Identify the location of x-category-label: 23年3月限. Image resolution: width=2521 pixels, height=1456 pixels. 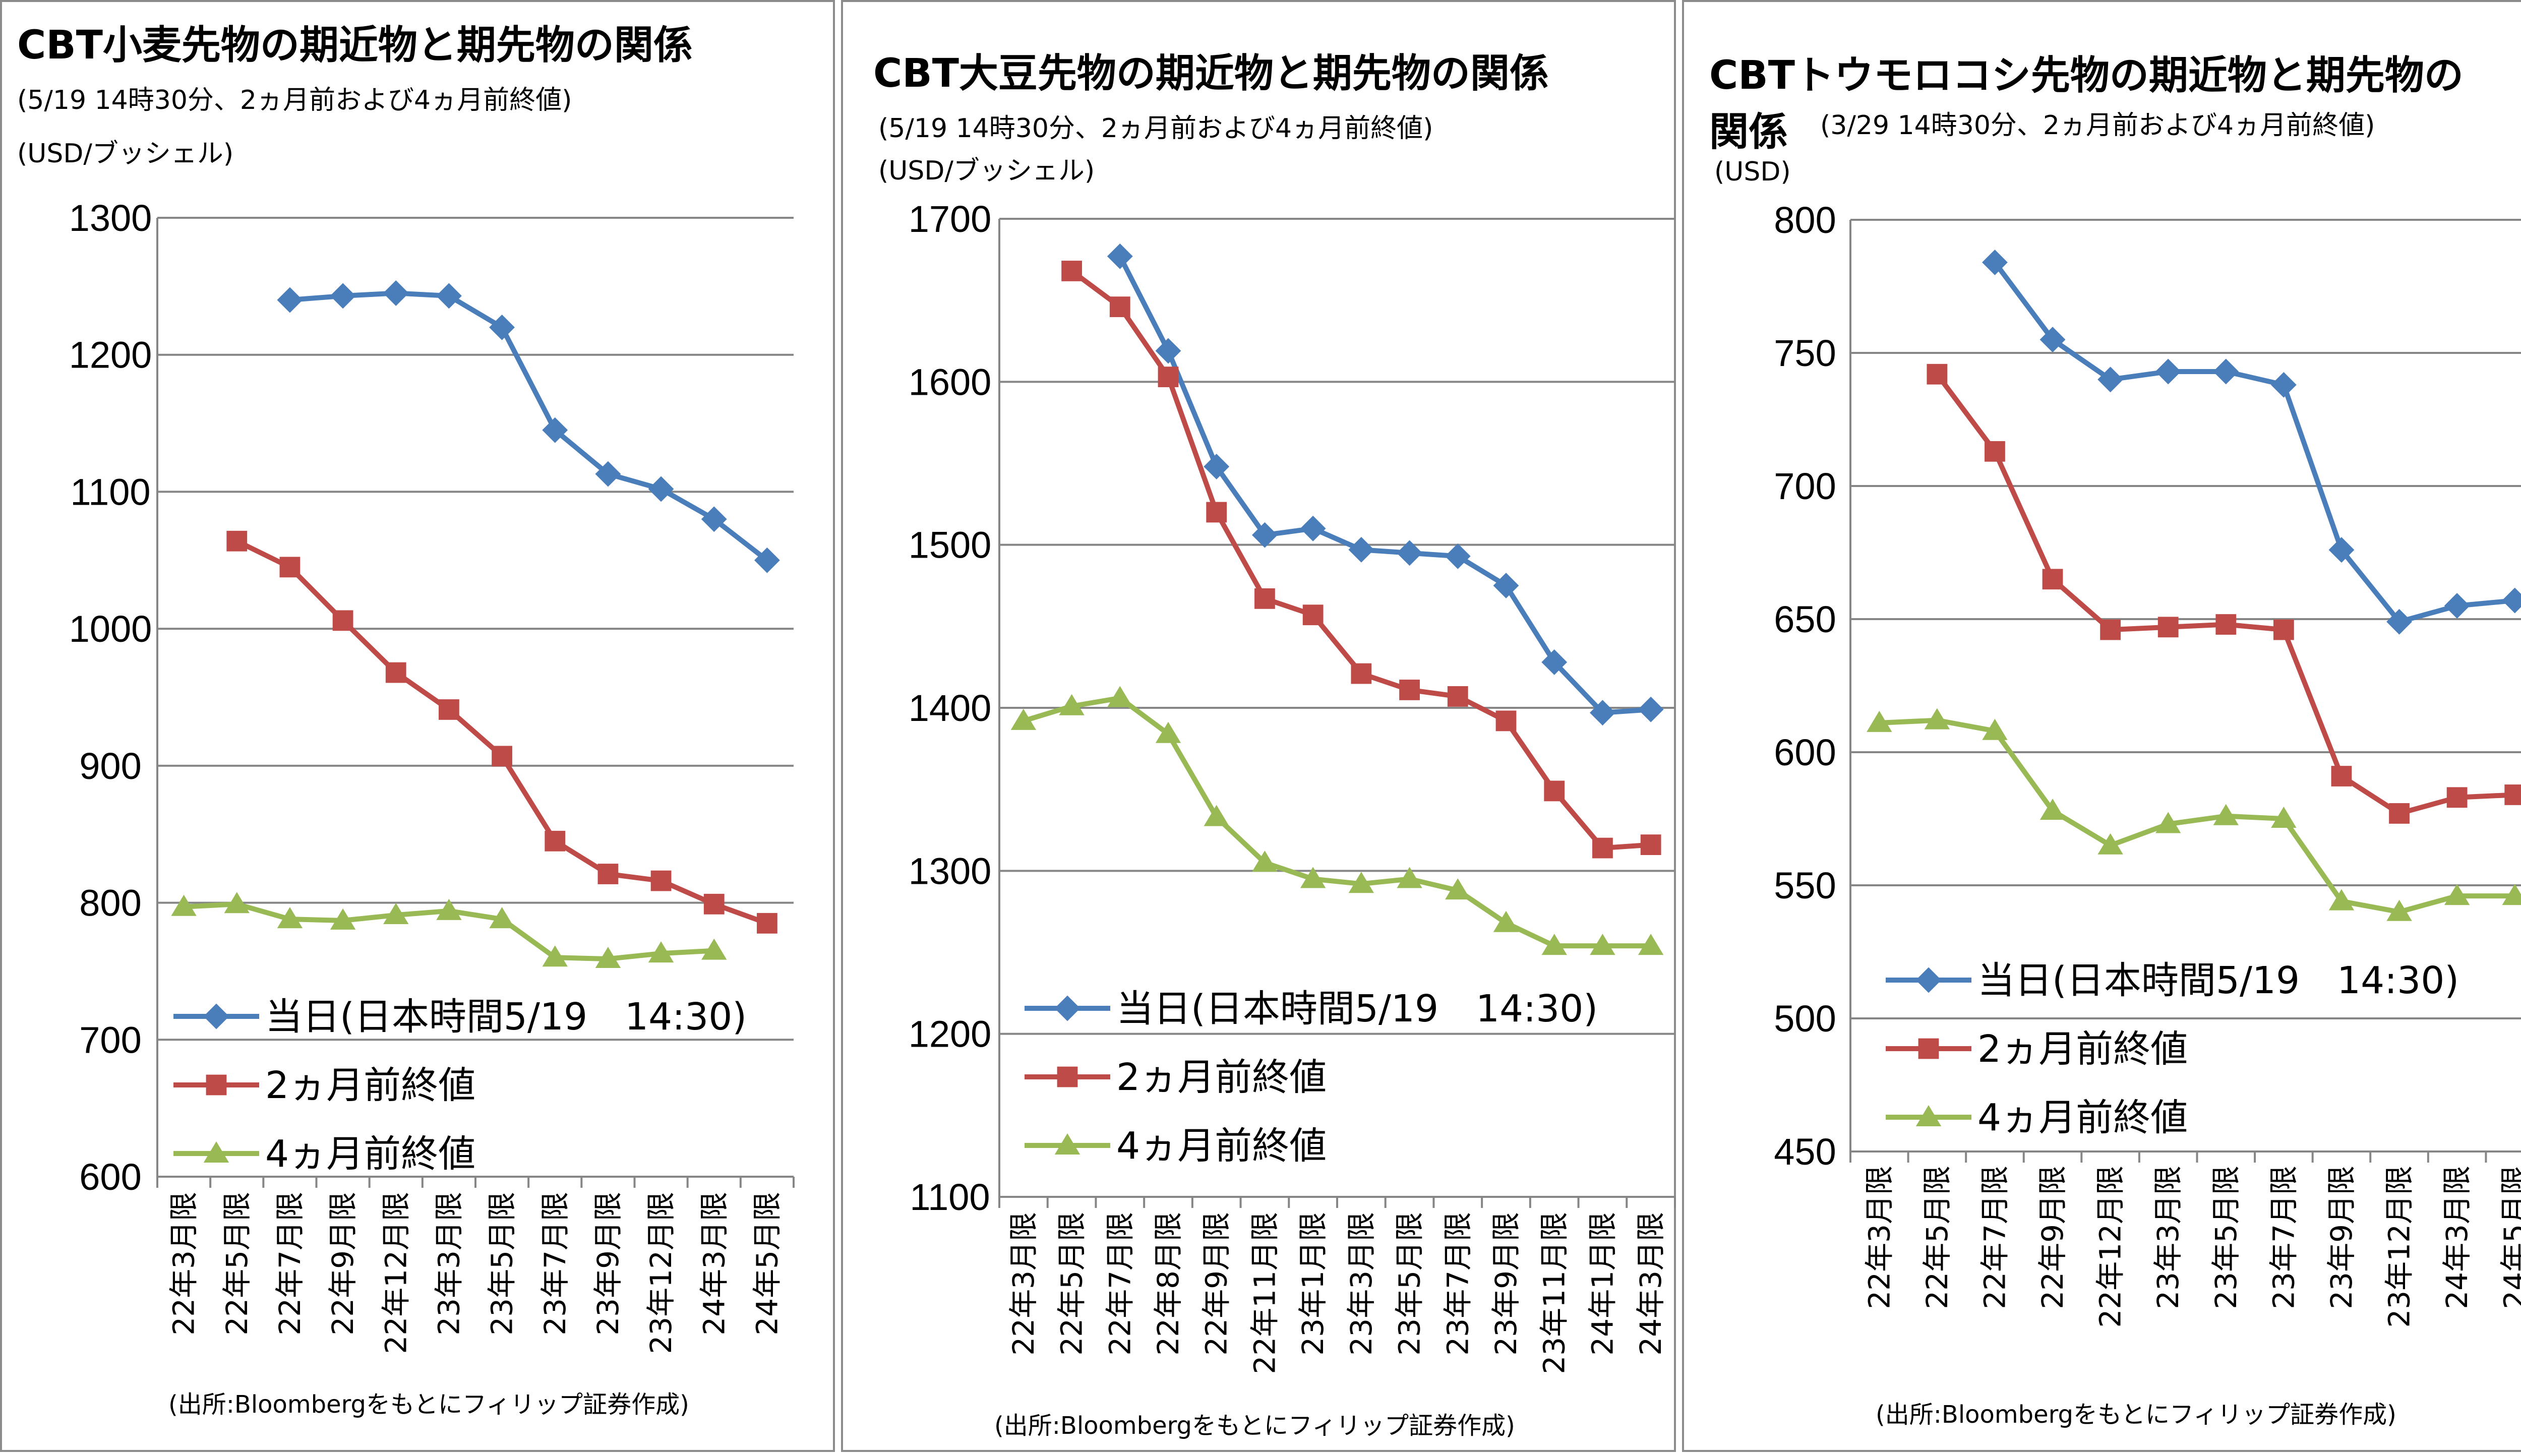
(449, 1264).